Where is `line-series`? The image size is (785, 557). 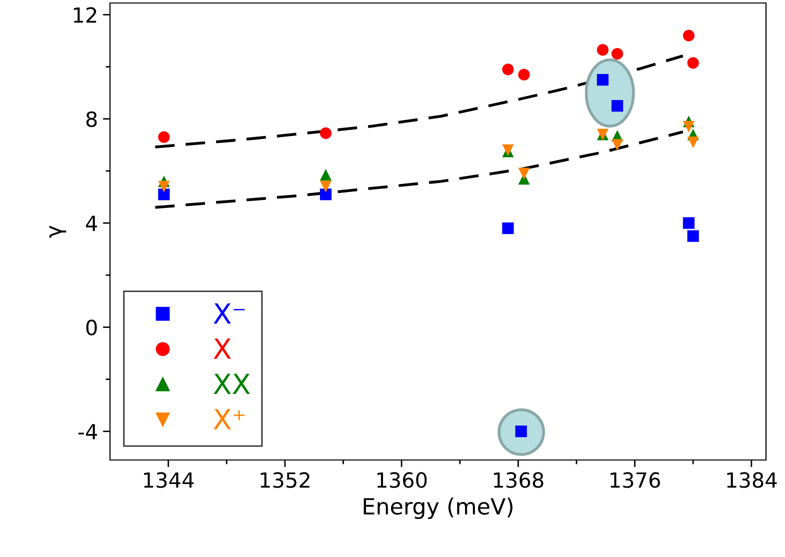 line-series is located at coordinates (419, 101).